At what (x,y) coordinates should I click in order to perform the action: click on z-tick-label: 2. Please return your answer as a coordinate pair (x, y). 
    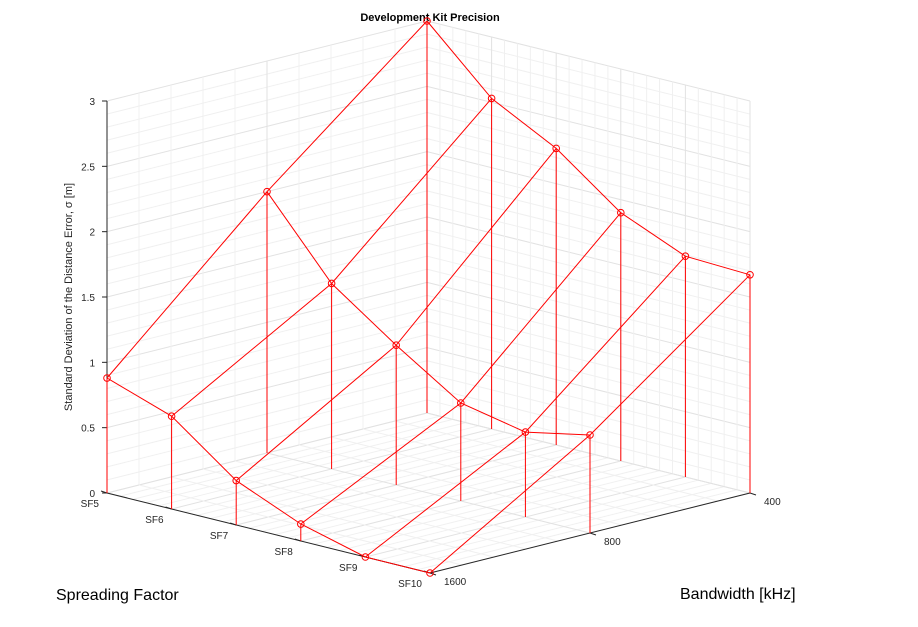
    Looking at the image, I should click on (92, 233).